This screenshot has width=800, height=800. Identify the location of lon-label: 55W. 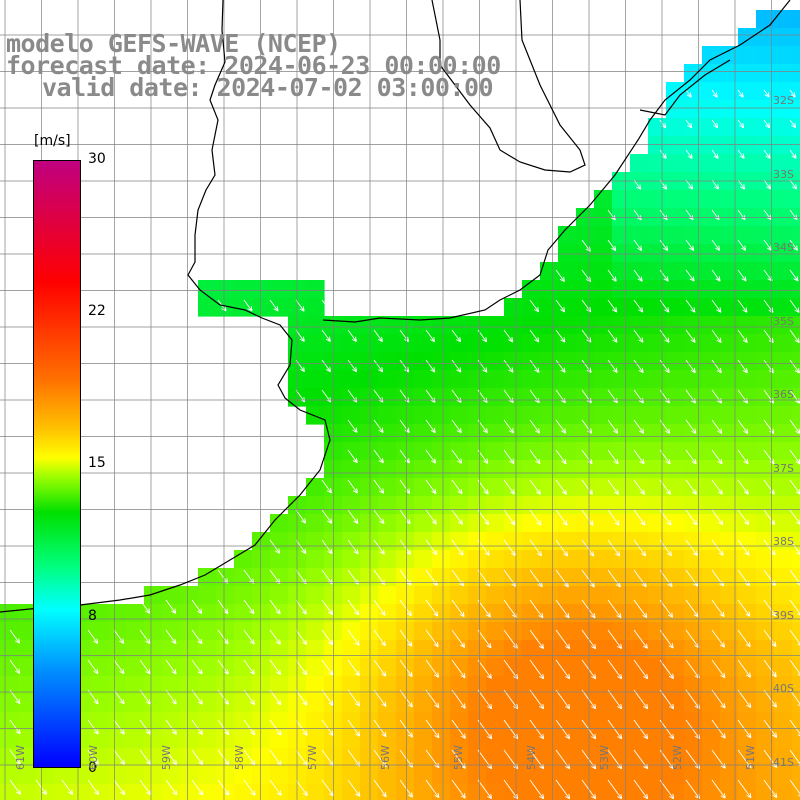
(458, 757).